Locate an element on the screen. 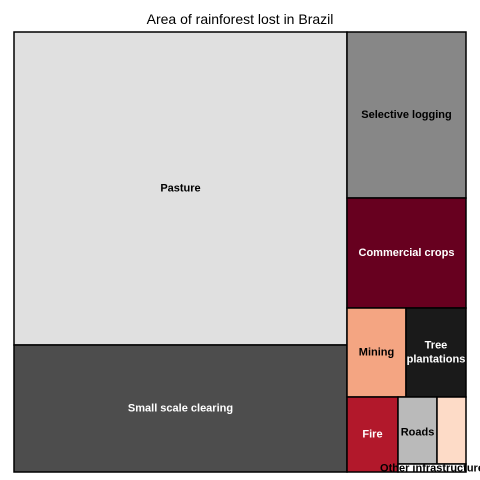 The height and width of the screenshot is (480, 480). tile-mining is located at coordinates (376, 352).